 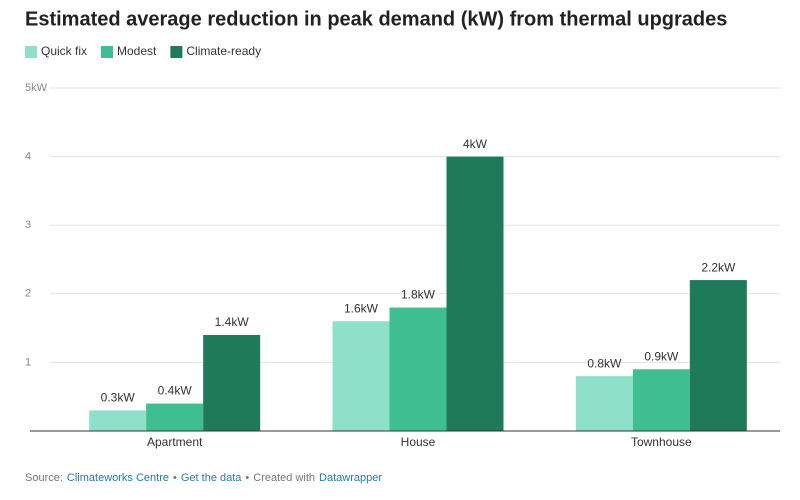 I want to click on value-label: 1.4kW, so click(x=232, y=322).